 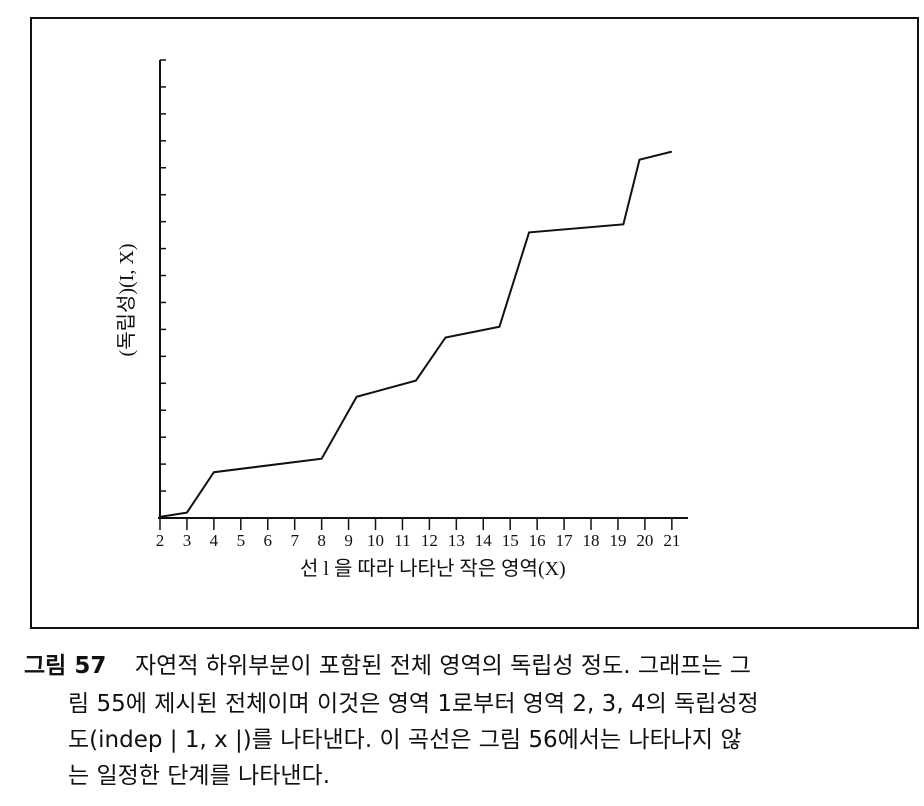 What do you see at coordinates (671, 540) in the screenshot?
I see `x-tick-label: 21` at bounding box center [671, 540].